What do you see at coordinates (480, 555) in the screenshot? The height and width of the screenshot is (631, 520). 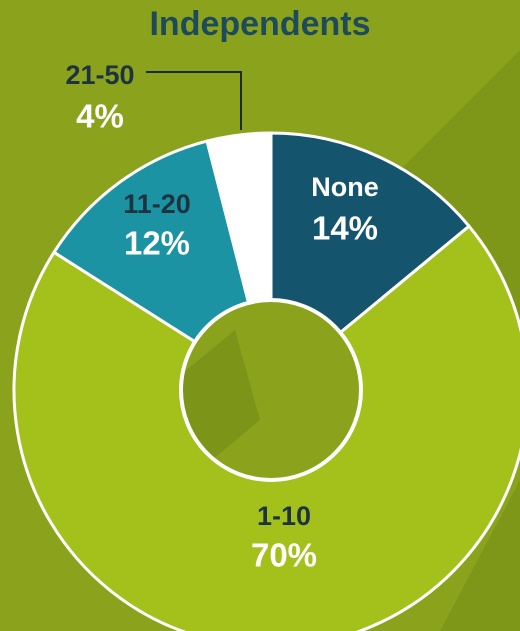 I see `background-shape` at bounding box center [480, 555].